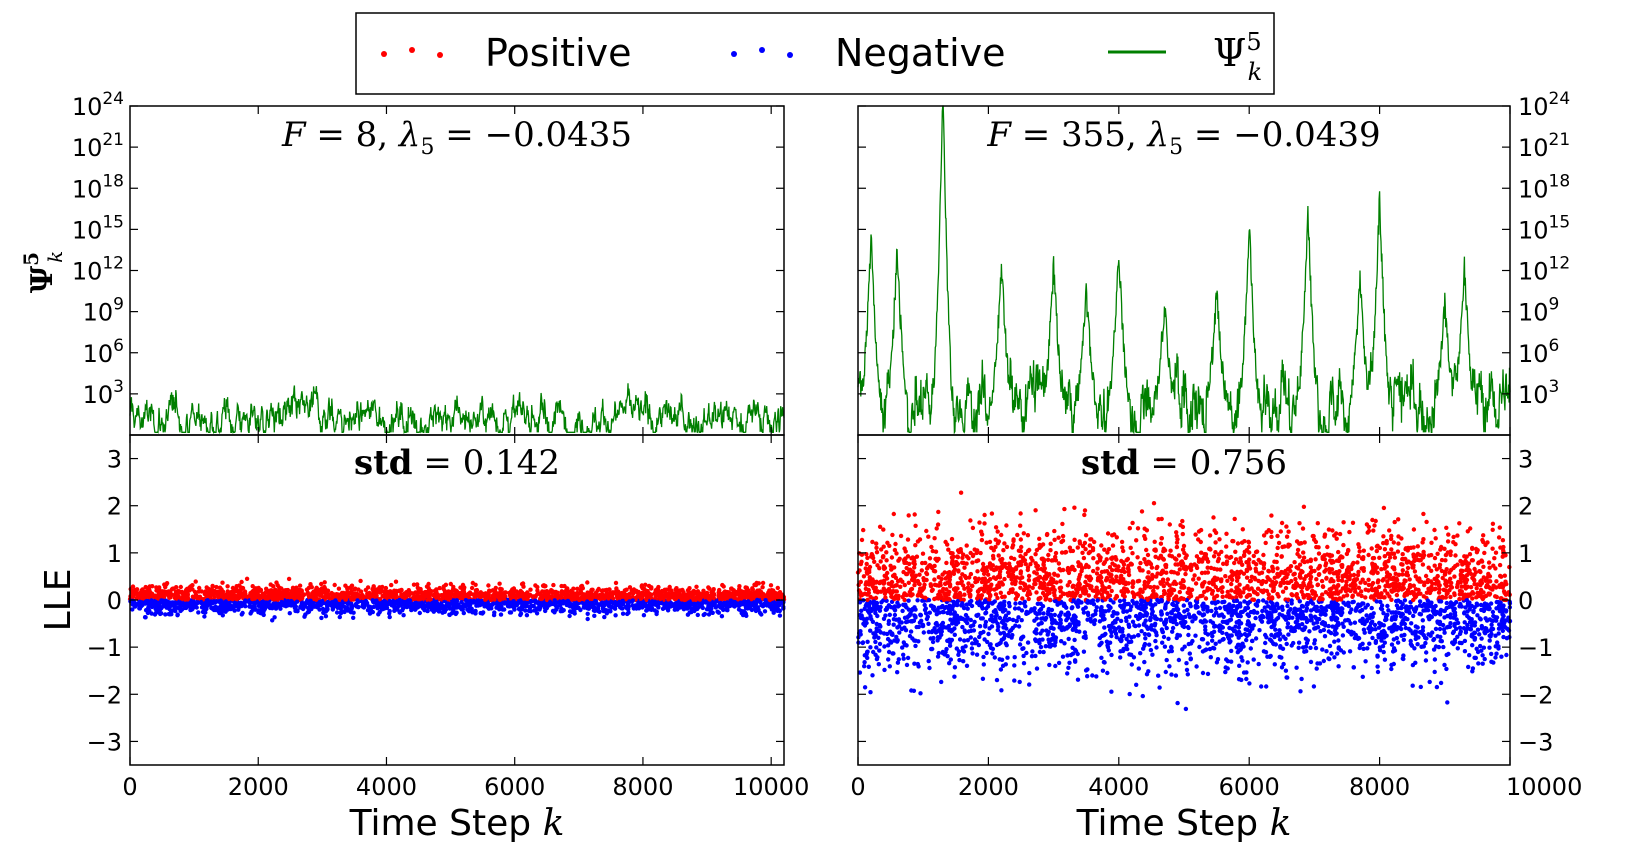 This screenshot has width=1626, height=842. I want to click on panel-title-bottom-left: std = 0.142, so click(457, 463).